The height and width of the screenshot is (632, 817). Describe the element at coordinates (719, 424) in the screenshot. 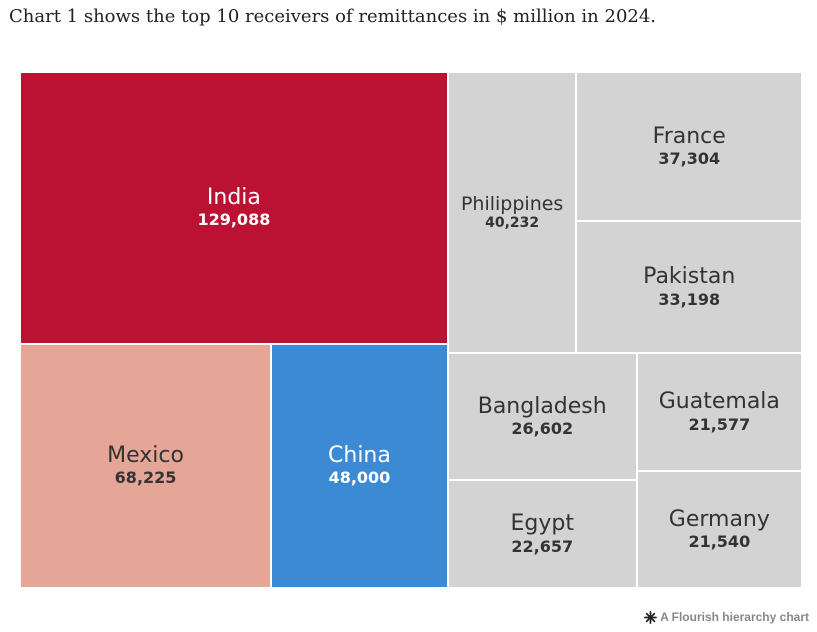

I see `tile-value-guatemala: 21,577` at that location.